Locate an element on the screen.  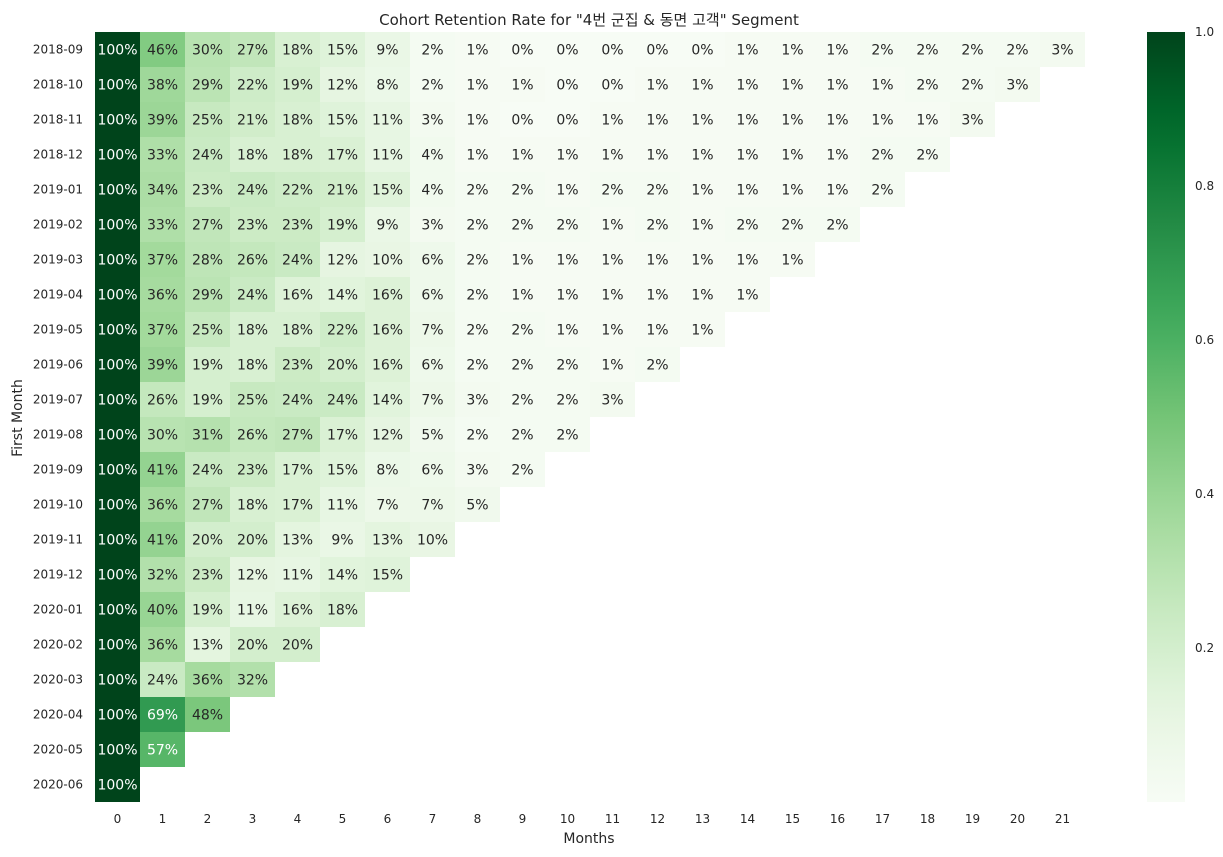
y-tick-label: 2018-11 is located at coordinates (58, 120).